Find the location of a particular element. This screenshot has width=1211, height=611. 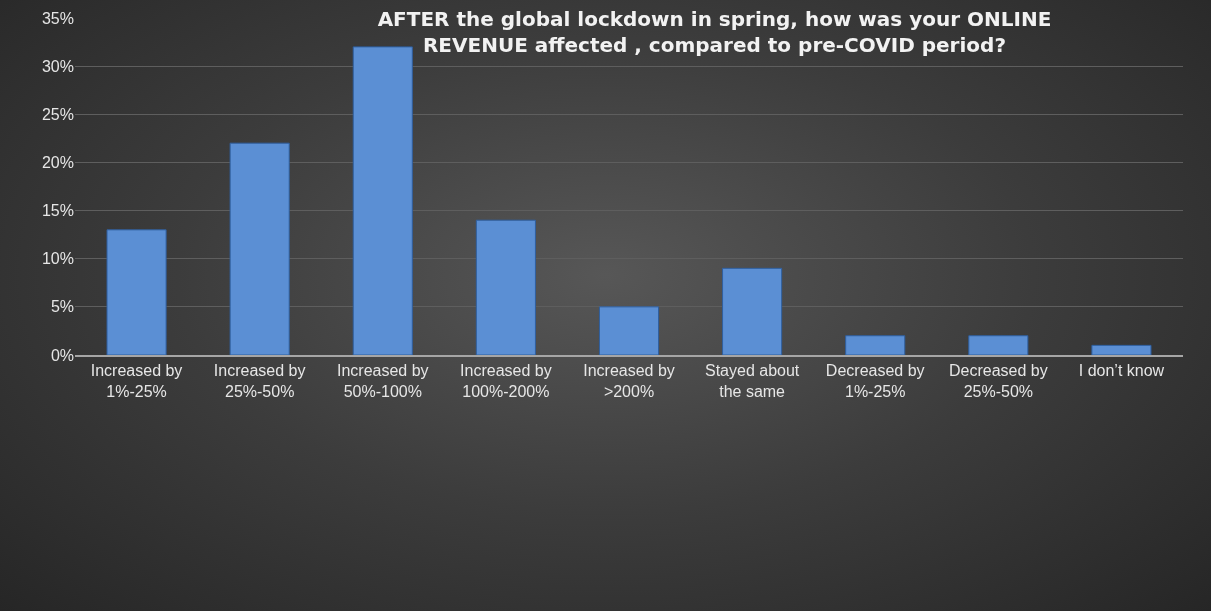

y-tick-label: 0% is located at coordinates (62, 355).